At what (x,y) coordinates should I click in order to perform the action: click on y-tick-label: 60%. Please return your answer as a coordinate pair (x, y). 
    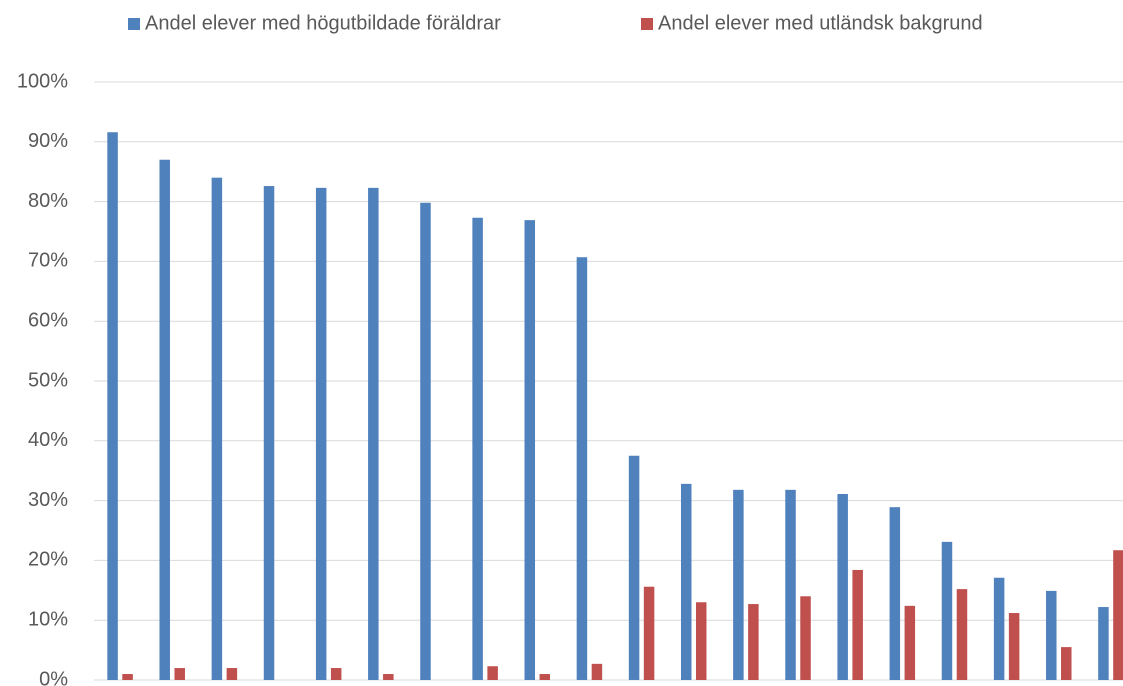
    Looking at the image, I should click on (48, 320).